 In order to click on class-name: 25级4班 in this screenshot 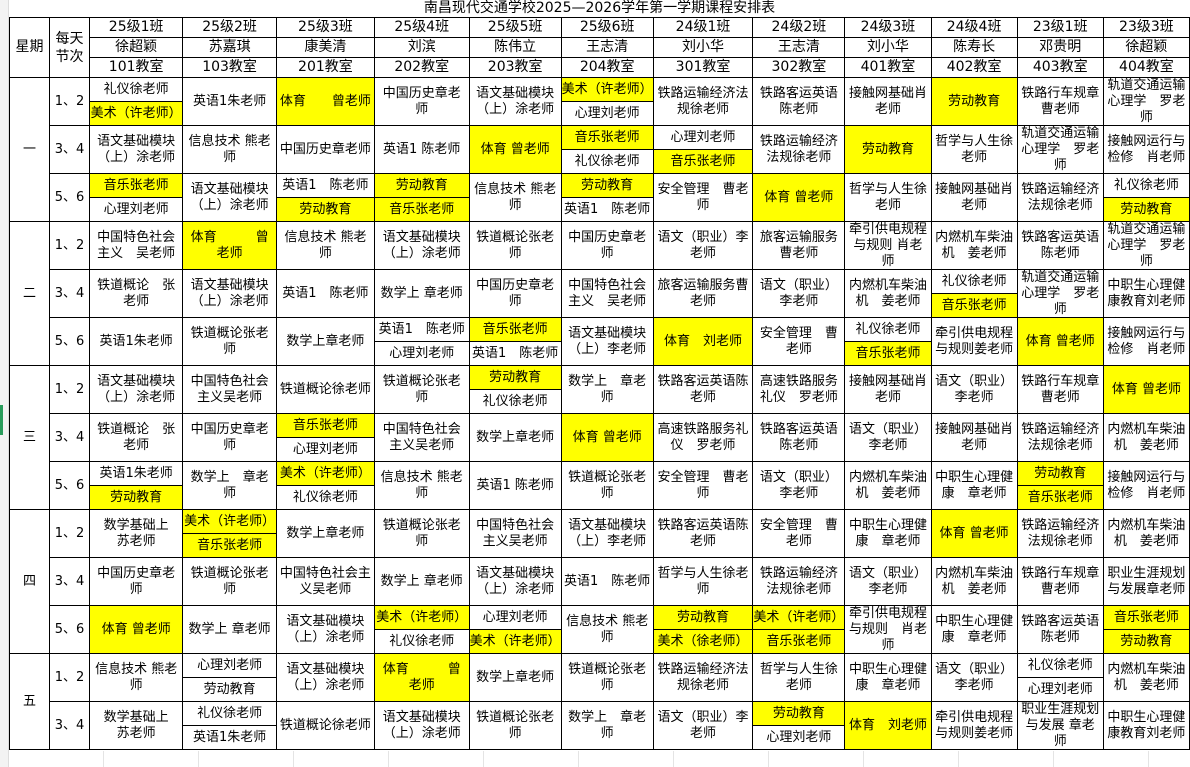, I will do `click(421, 27)`.